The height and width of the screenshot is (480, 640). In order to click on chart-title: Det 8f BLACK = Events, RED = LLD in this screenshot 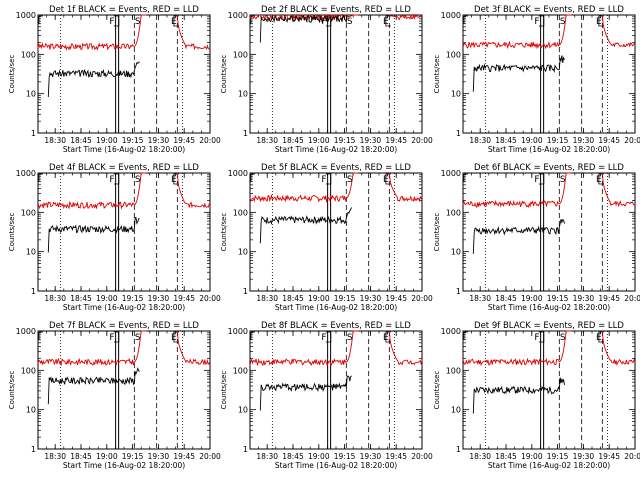, I will do `click(336, 326)`.